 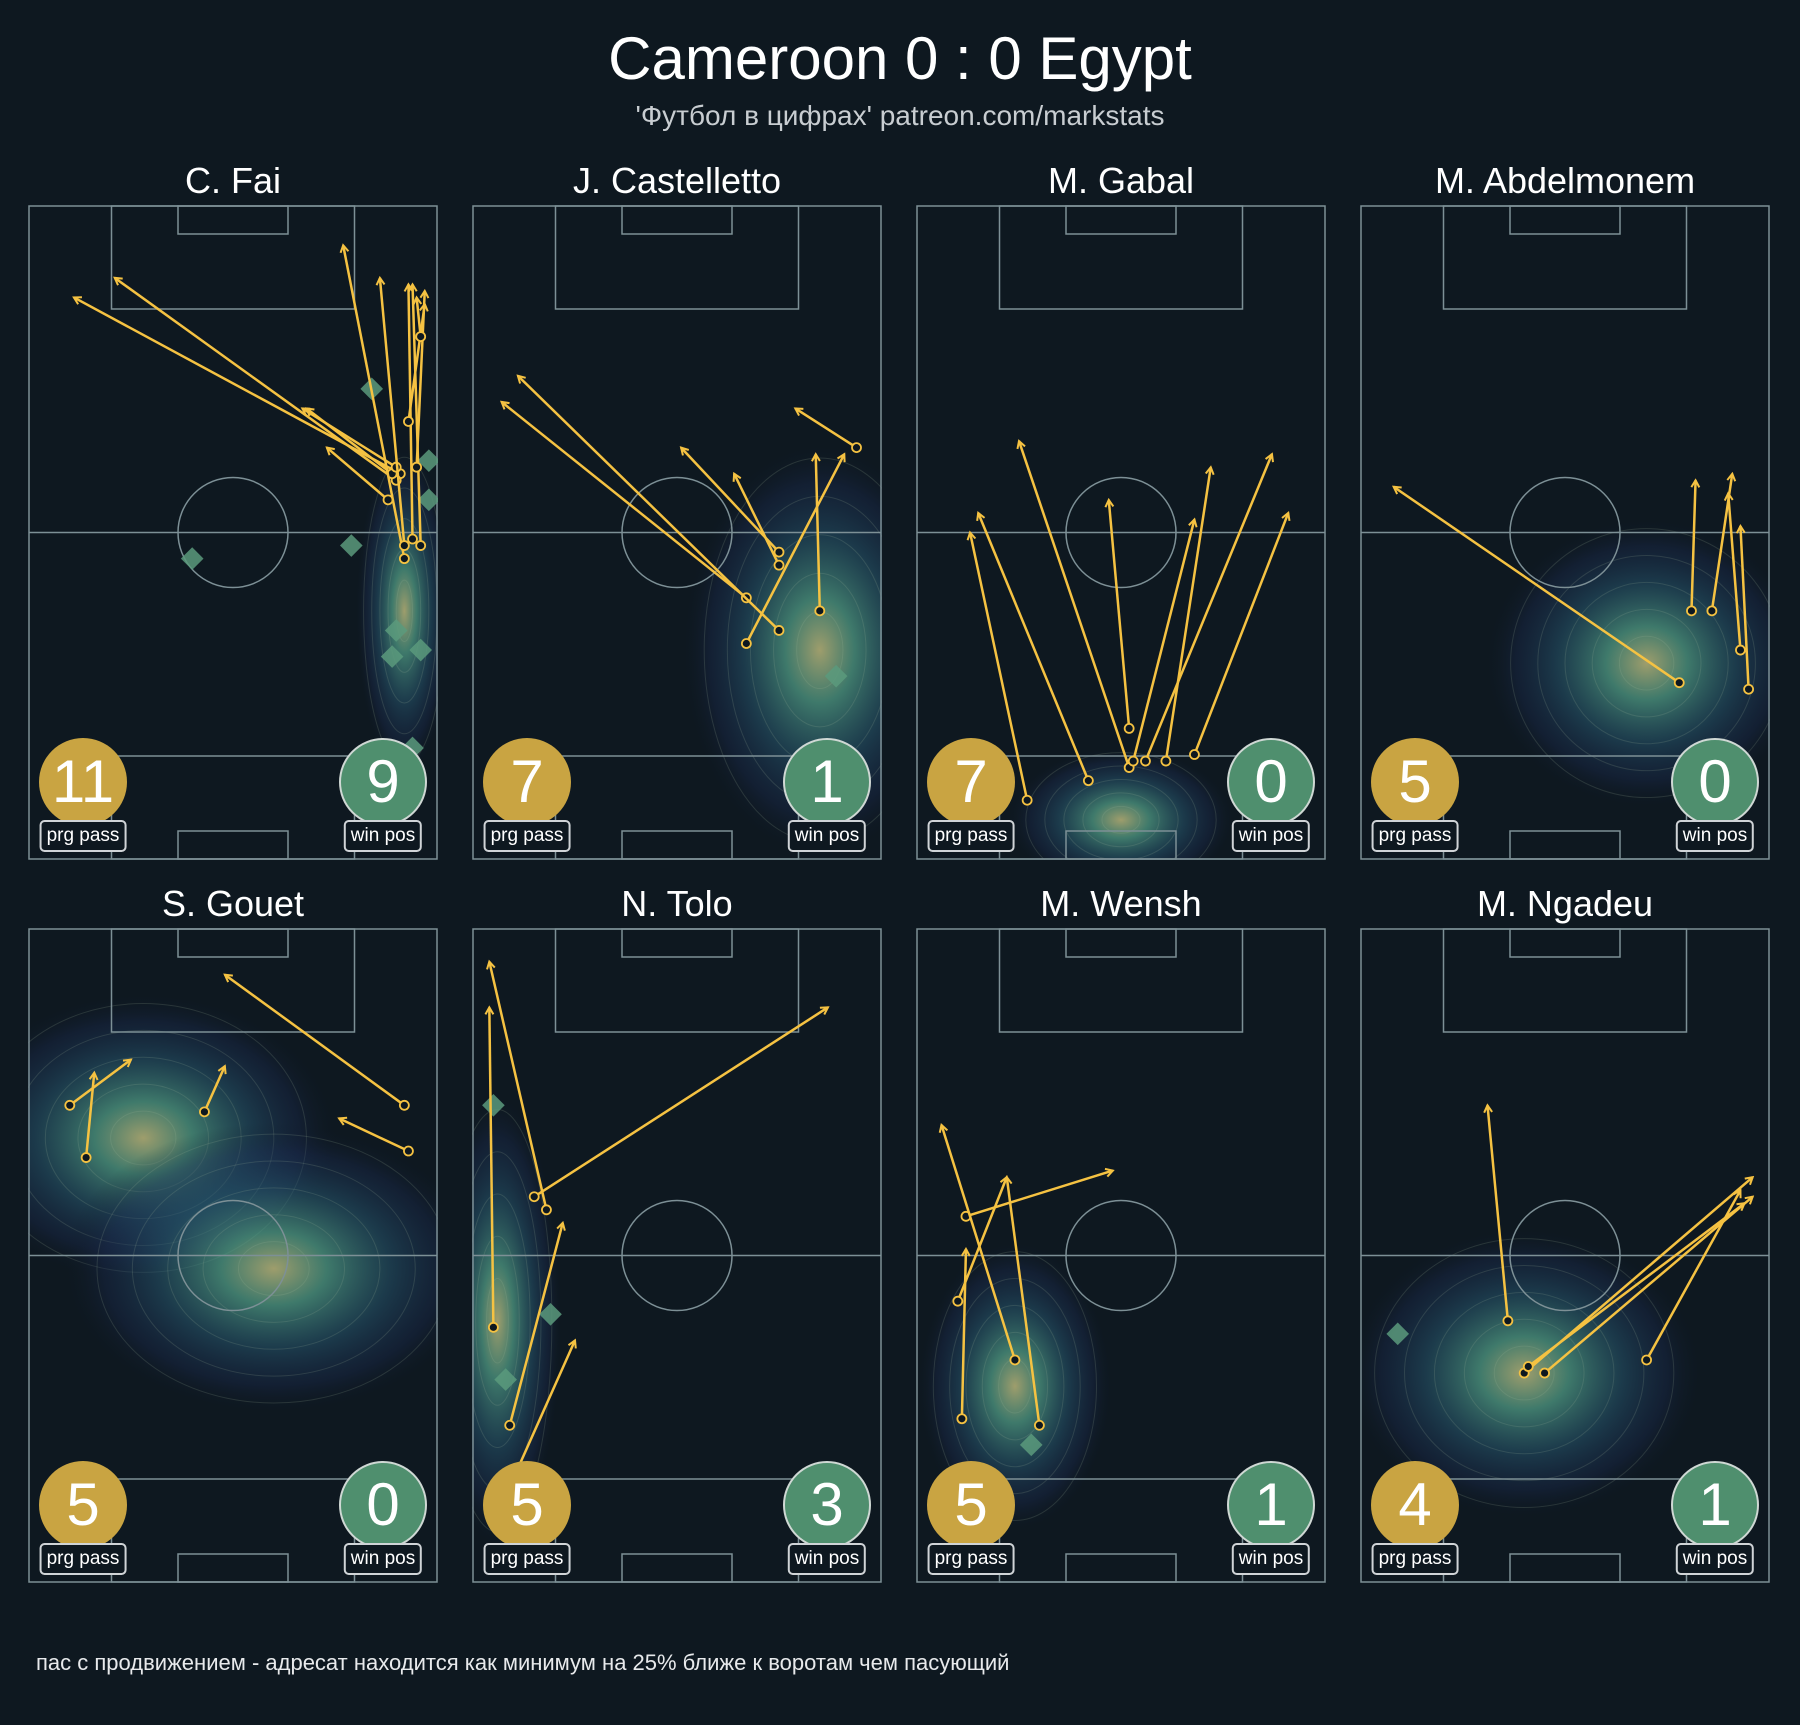 What do you see at coordinates (827, 782) in the screenshot?
I see `win-pos-count: 1` at bounding box center [827, 782].